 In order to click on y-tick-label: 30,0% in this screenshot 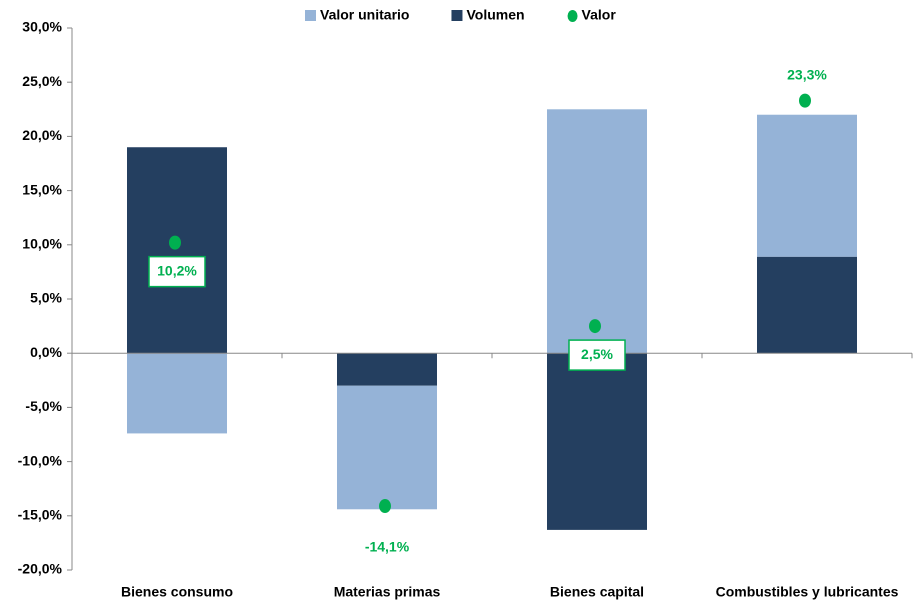, I will do `click(42, 27)`.